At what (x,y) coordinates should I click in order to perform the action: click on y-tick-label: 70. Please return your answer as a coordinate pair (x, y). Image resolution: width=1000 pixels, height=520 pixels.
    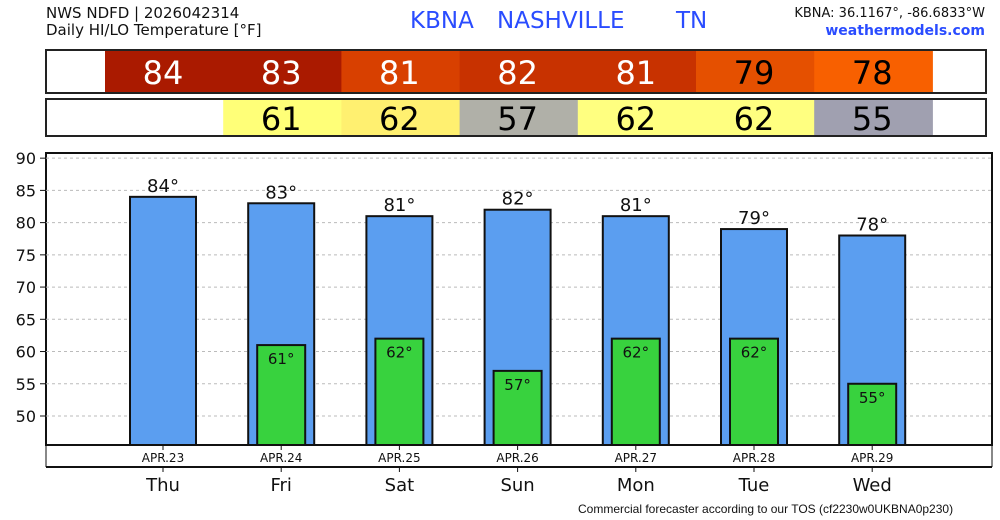
    Looking at the image, I should click on (26, 287).